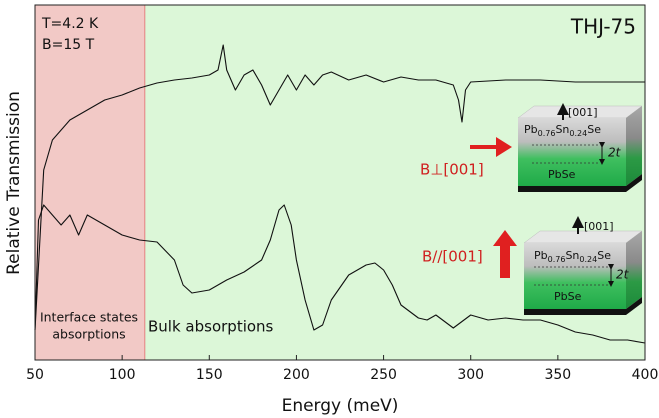 This screenshot has width=659, height=418. Describe the element at coordinates (532, 265) in the screenshot. I see `inset: B//[001] [001] Pb0.76Sn0.24Se 2t PbSe` at that location.